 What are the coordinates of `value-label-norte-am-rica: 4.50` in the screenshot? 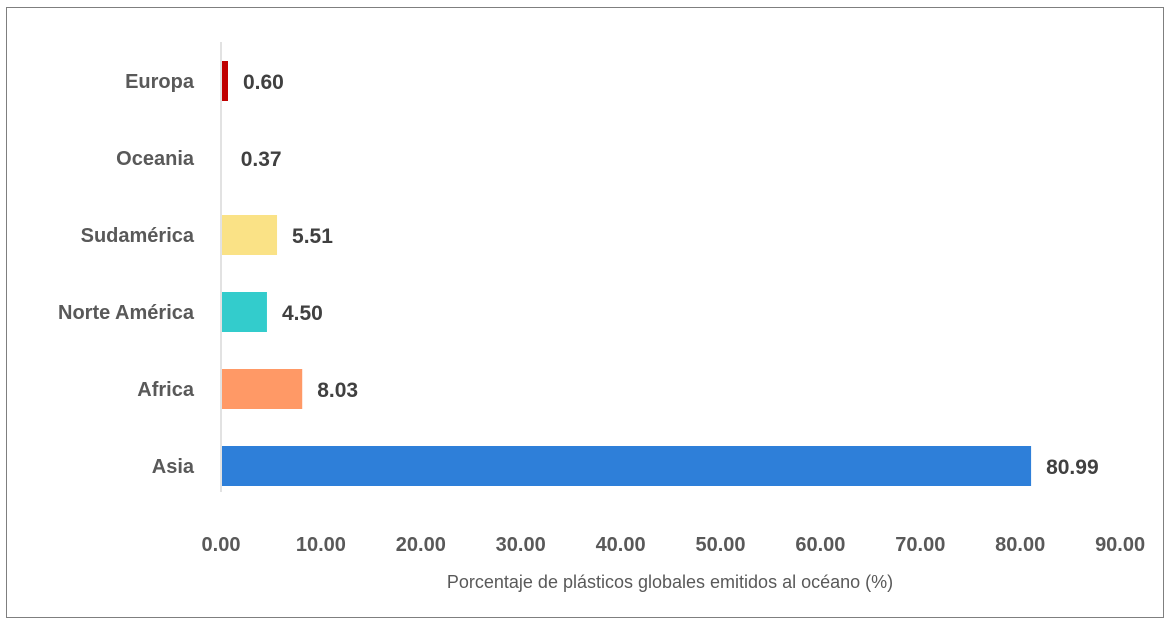 It's located at (302, 313).